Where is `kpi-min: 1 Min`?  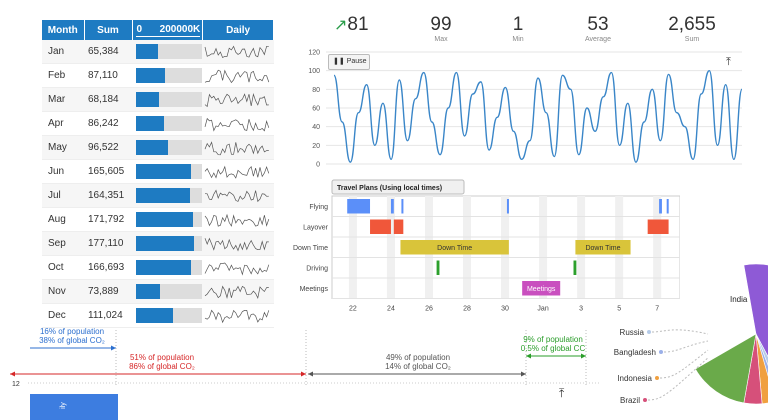
kpi-min: 1 Min is located at coordinates (518, 28).